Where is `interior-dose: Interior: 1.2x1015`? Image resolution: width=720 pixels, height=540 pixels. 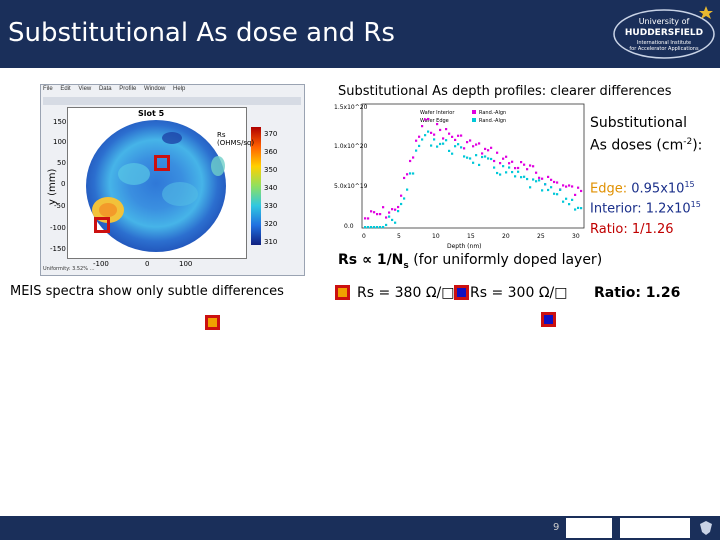
interior-dose: Interior: 1.2x1015 is located at coordinates (645, 208).